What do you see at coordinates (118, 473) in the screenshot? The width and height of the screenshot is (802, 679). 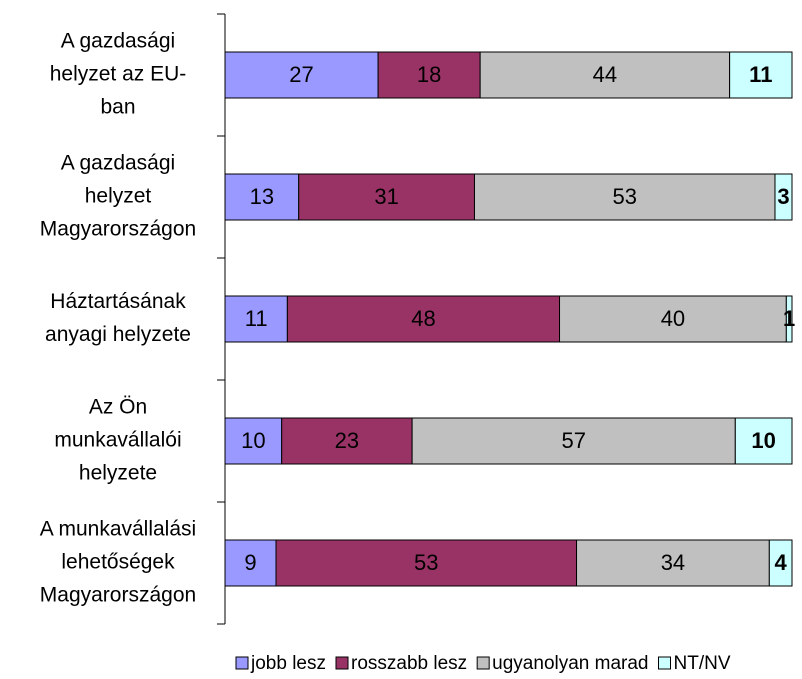 I see `category-label: helyzete` at bounding box center [118, 473].